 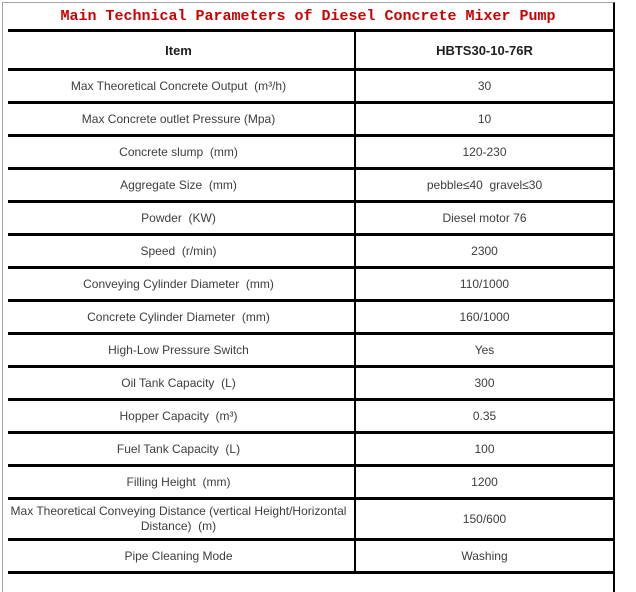 What do you see at coordinates (483, 119) in the screenshot?
I see `row-value: 10` at bounding box center [483, 119].